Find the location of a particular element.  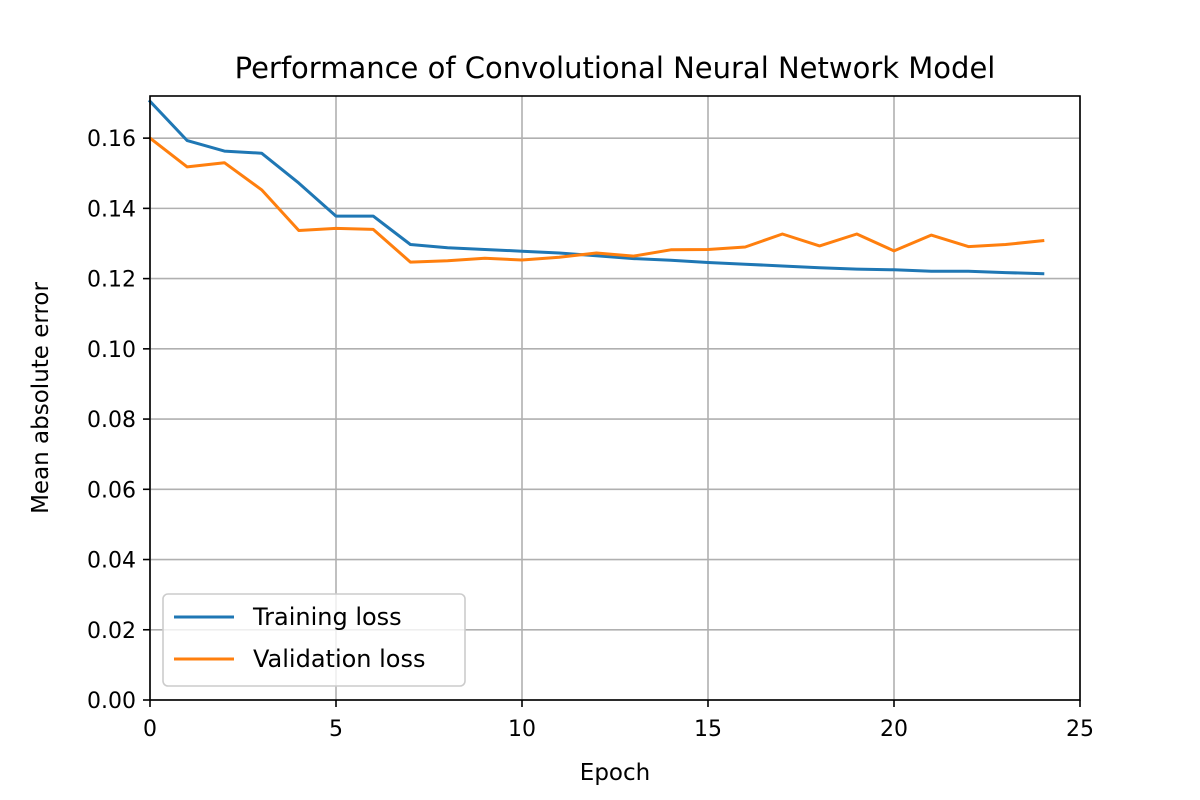

x-tick-label: 15 is located at coordinates (708, 729).